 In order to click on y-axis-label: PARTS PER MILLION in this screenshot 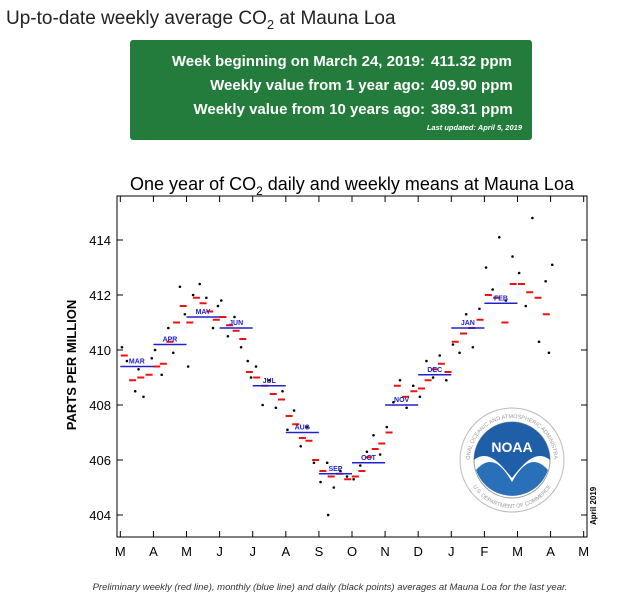, I will do `click(71, 365)`.